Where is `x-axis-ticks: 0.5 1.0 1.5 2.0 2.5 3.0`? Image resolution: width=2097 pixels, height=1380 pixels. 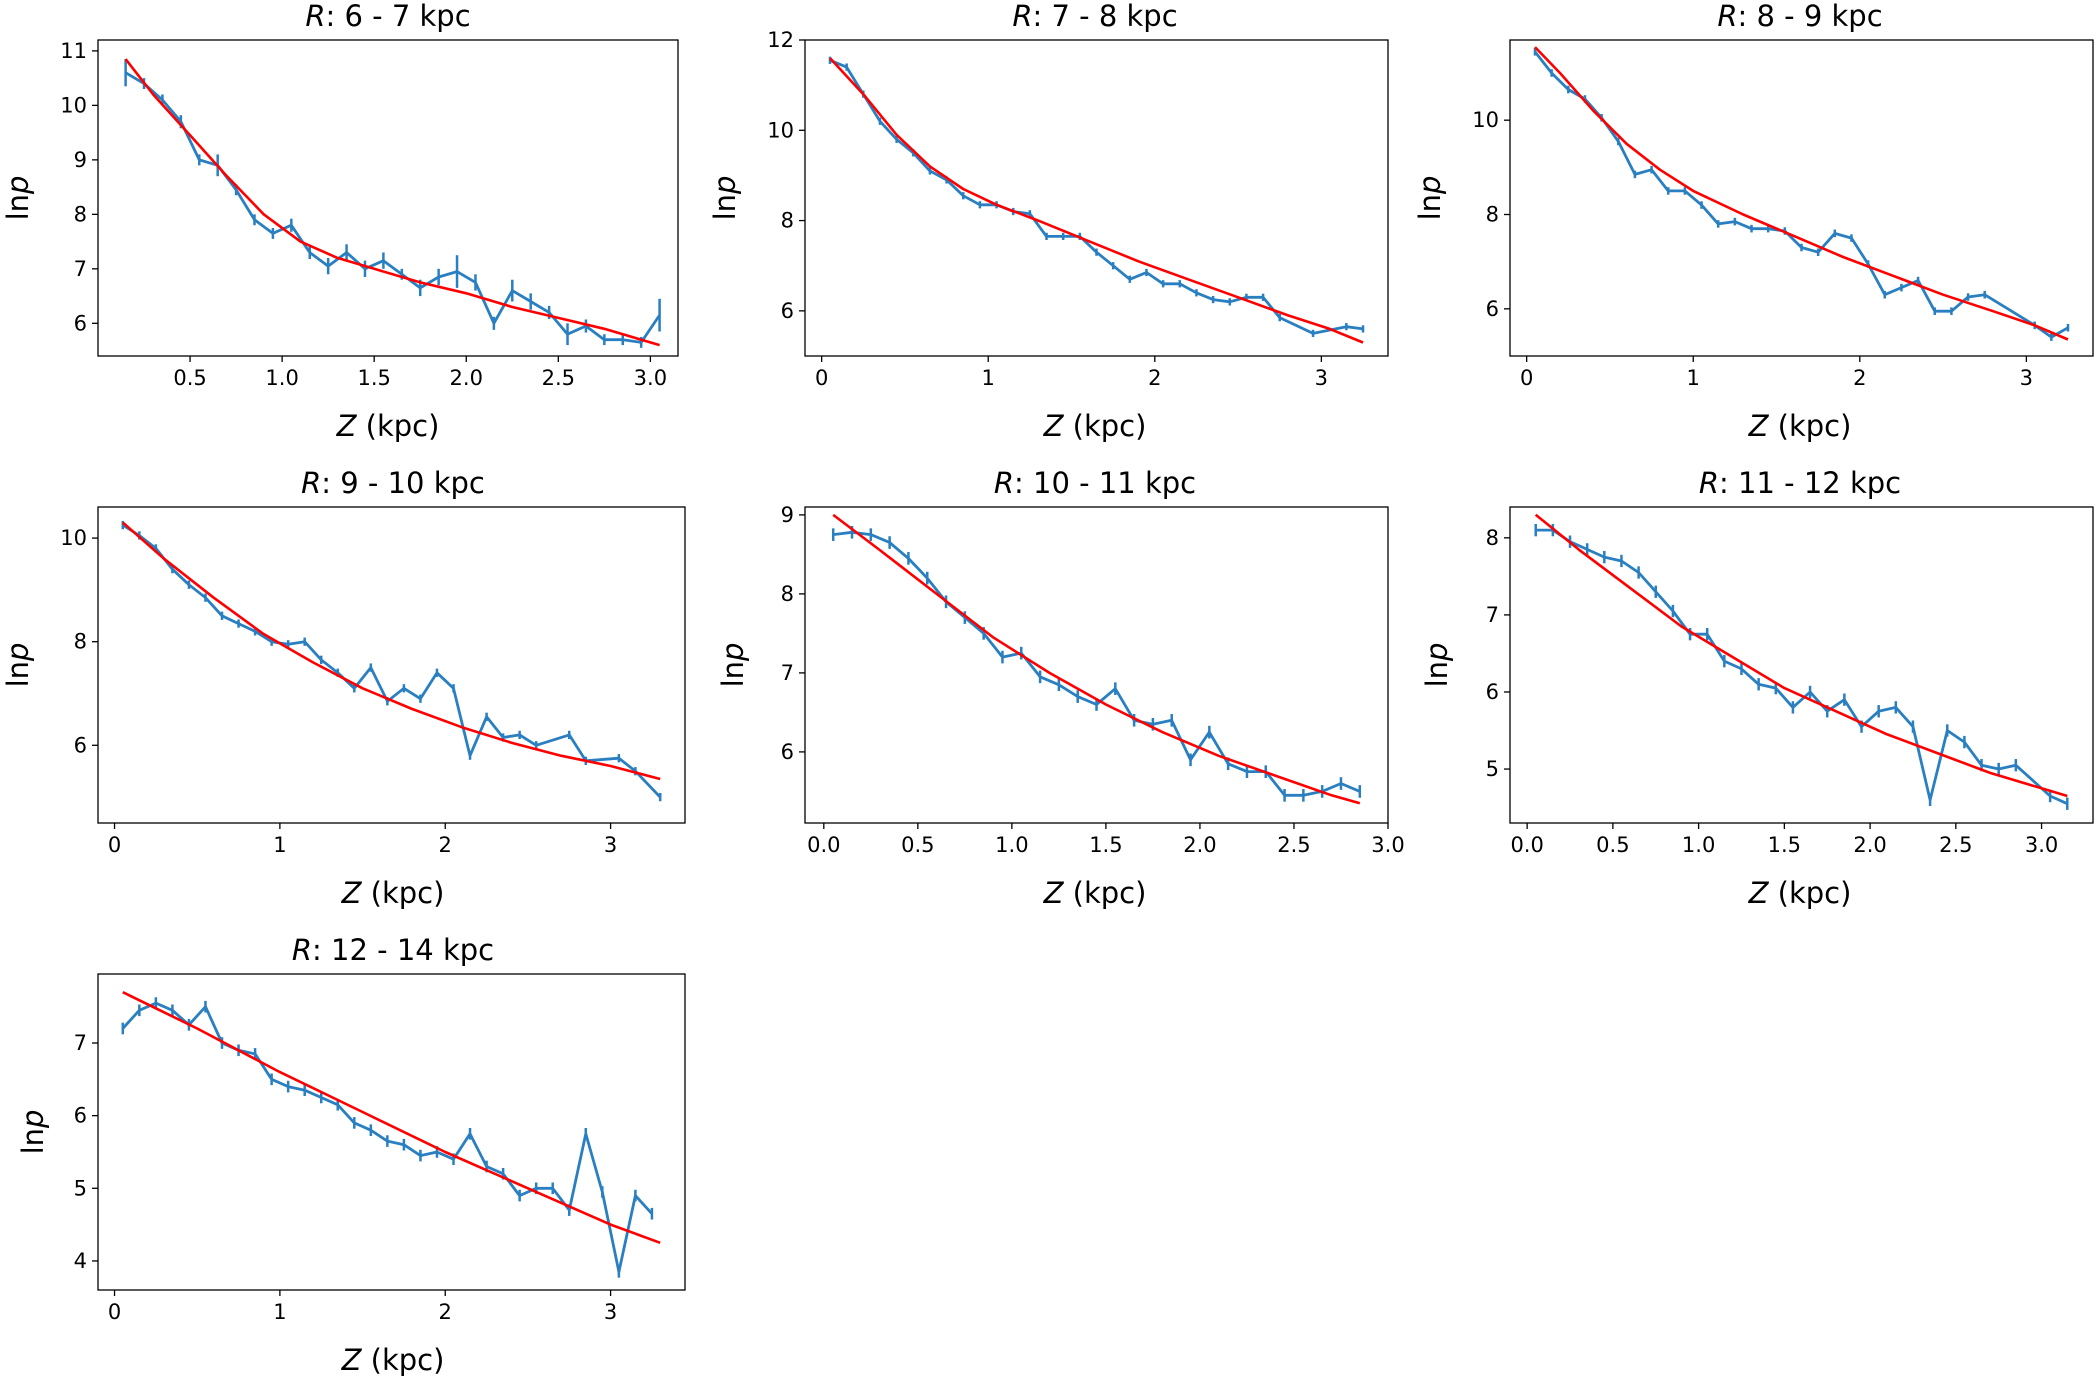 x-axis-ticks: 0.5 1.0 1.5 2.0 2.5 3.0 is located at coordinates (420, 373).